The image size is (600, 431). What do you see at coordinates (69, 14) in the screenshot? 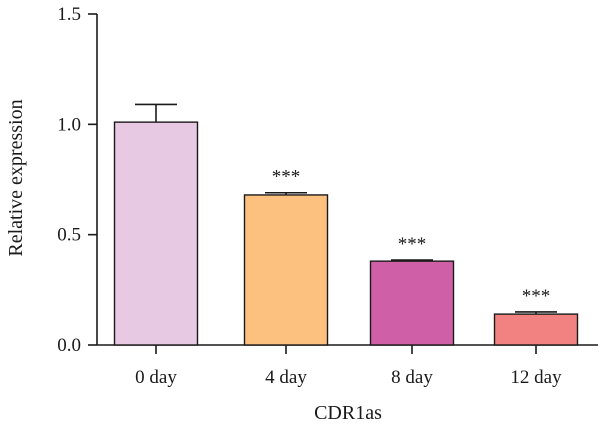
I see `y-tick-label: 1.5` at bounding box center [69, 14].